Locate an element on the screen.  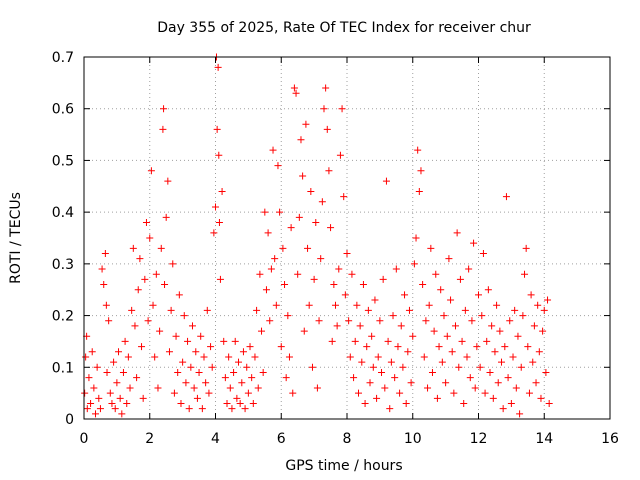
y-axis-label: ROTI / TECUs is located at coordinates (16, 238).